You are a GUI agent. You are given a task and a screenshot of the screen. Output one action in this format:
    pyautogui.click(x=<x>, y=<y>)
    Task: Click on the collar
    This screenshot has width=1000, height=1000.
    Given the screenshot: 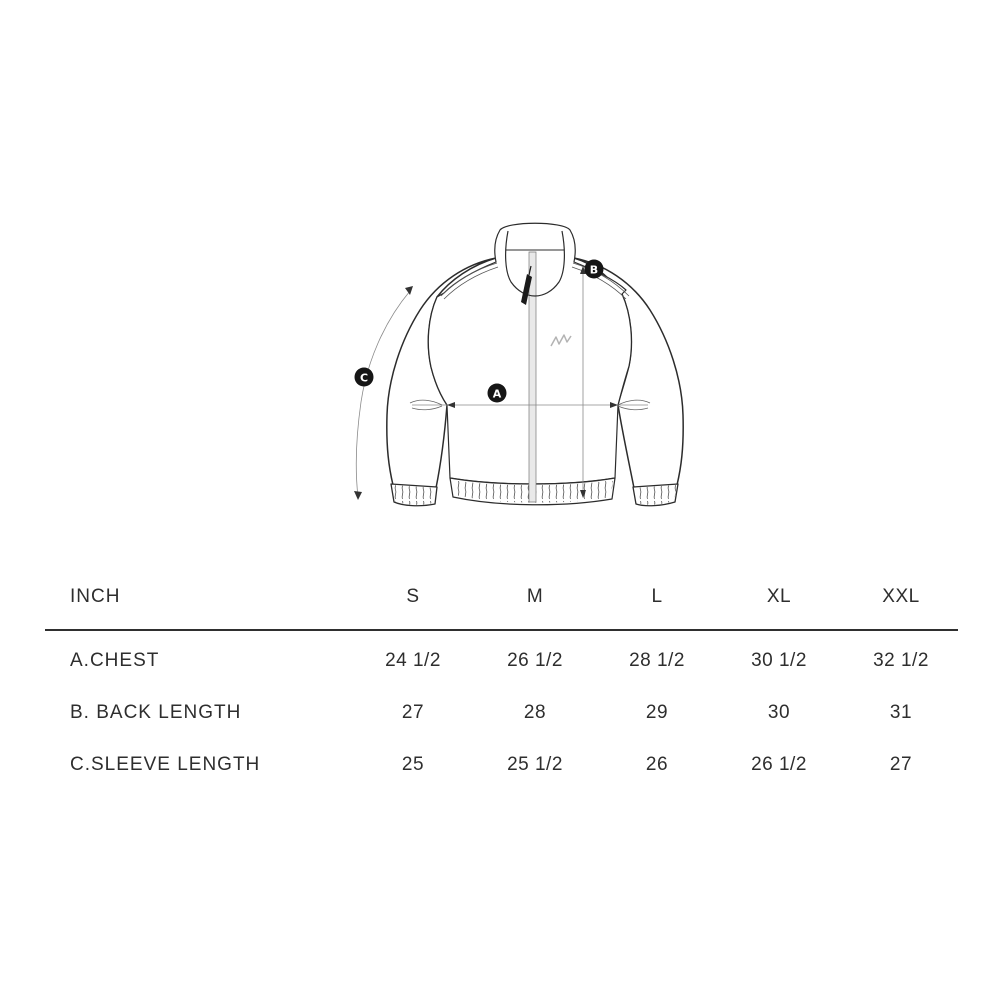 What is the action you would take?
    pyautogui.click(x=535, y=263)
    